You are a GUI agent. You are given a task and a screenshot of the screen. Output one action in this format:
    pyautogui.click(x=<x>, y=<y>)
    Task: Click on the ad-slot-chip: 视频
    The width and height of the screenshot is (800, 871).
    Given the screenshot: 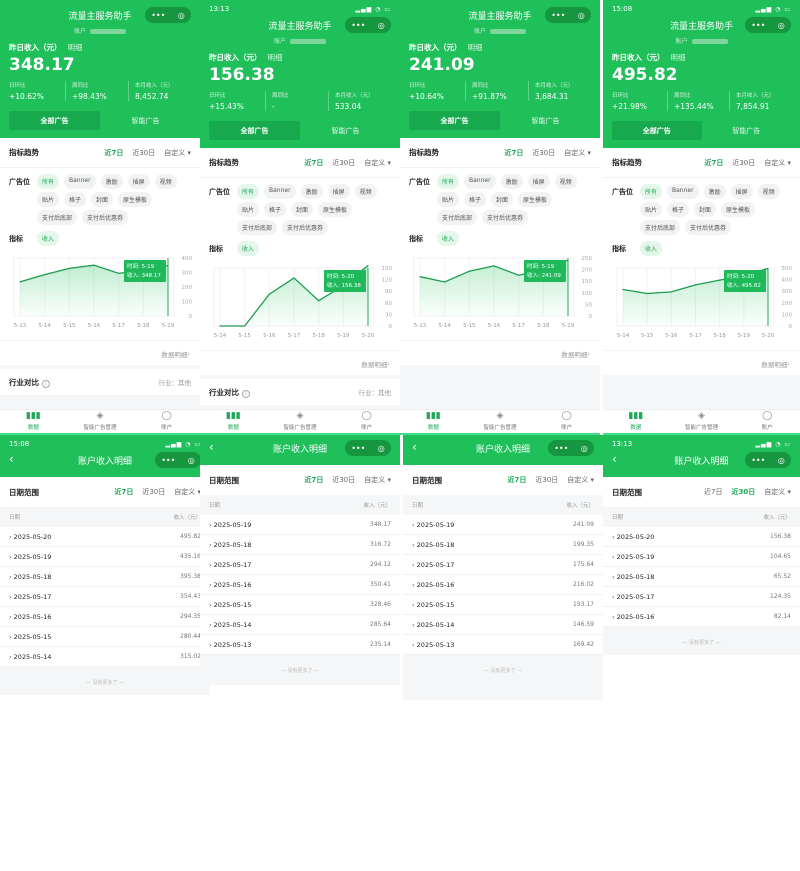 What is the action you would take?
    pyautogui.click(x=165, y=181)
    